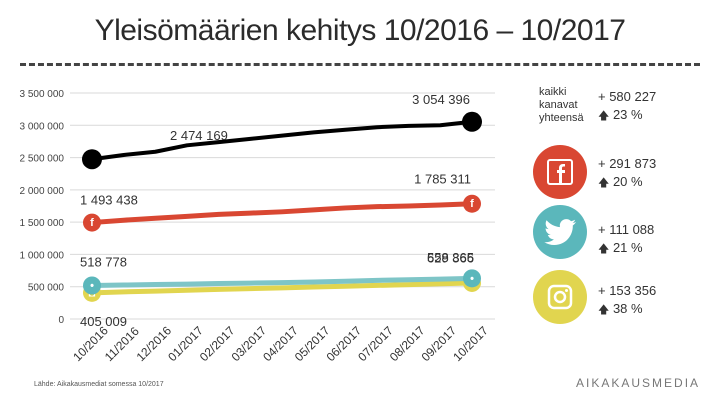  I want to click on total-delta: + 580 227 🡅 23 %, so click(627, 106).